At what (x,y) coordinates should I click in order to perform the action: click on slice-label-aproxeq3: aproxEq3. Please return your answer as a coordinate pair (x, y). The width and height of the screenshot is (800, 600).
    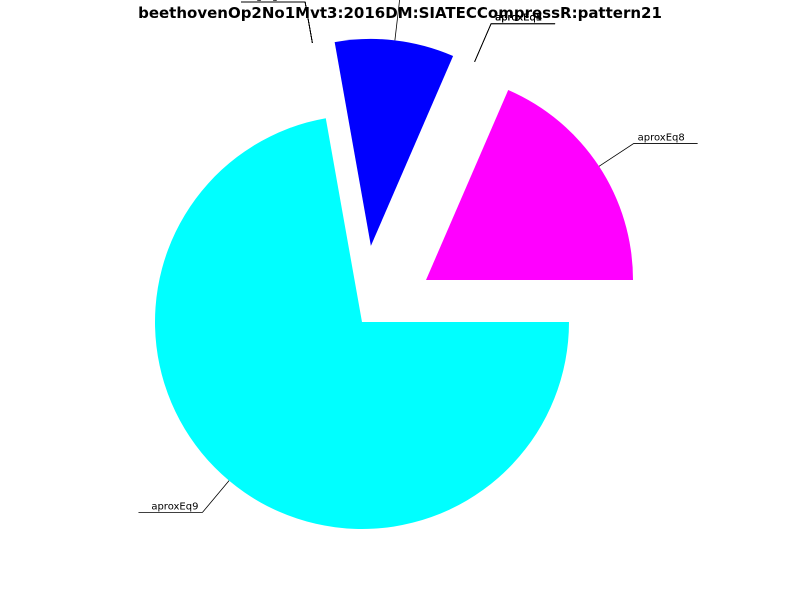
    Looking at the image, I should click on (518, 18).